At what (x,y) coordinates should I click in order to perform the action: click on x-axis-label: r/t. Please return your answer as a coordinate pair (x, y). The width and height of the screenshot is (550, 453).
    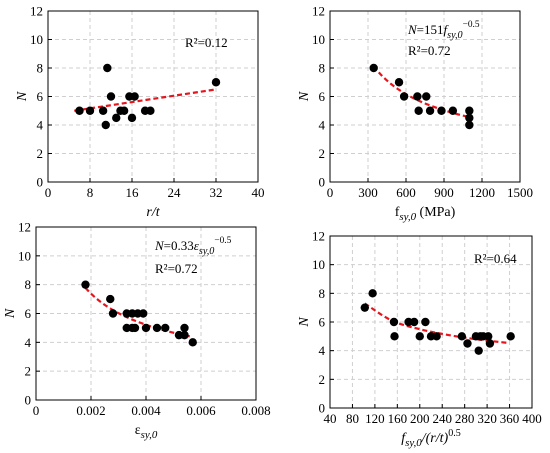
    Looking at the image, I should click on (153, 212).